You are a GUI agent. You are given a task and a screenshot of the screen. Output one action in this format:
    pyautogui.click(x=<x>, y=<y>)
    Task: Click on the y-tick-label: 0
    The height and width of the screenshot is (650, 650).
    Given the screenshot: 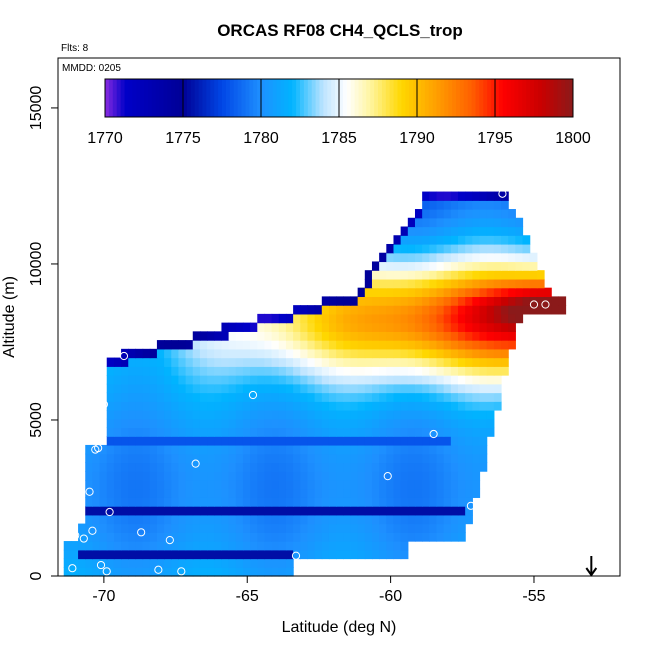 What is the action you would take?
    pyautogui.click(x=36, y=575)
    